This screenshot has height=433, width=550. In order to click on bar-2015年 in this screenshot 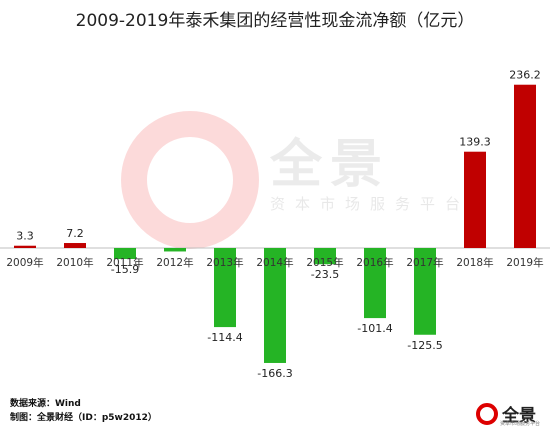, I will do `click(325, 256)`.